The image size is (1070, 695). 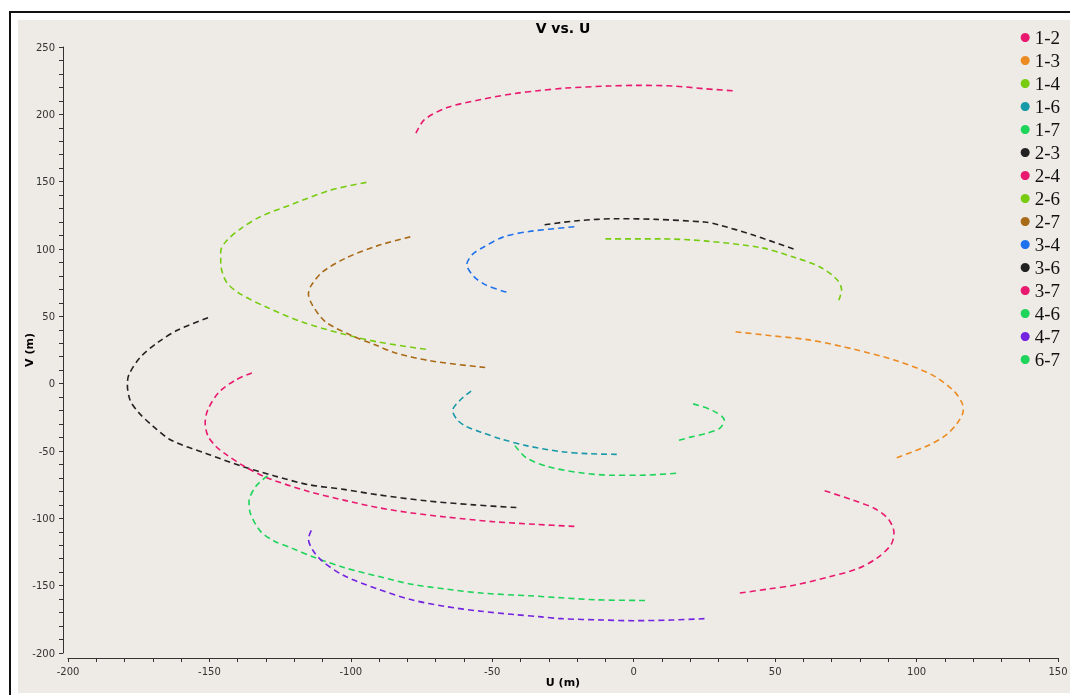 I want to click on legend-label: 4-7, so click(x=1047, y=336).